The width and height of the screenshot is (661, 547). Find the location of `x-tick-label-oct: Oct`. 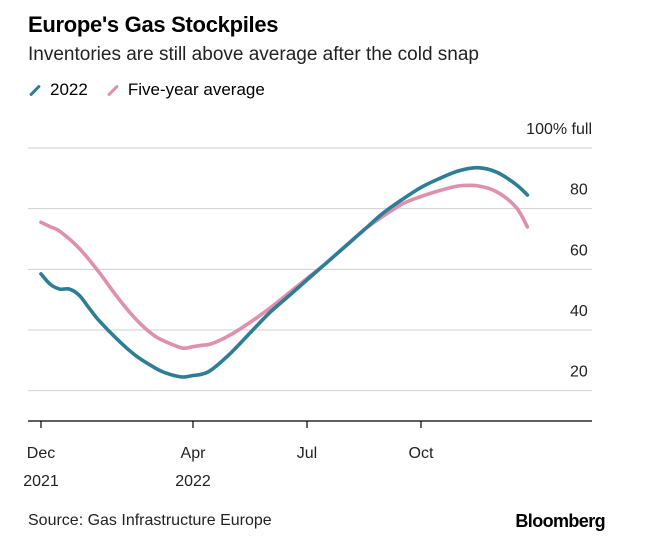

x-tick-label-oct: Oct is located at coordinates (421, 453).